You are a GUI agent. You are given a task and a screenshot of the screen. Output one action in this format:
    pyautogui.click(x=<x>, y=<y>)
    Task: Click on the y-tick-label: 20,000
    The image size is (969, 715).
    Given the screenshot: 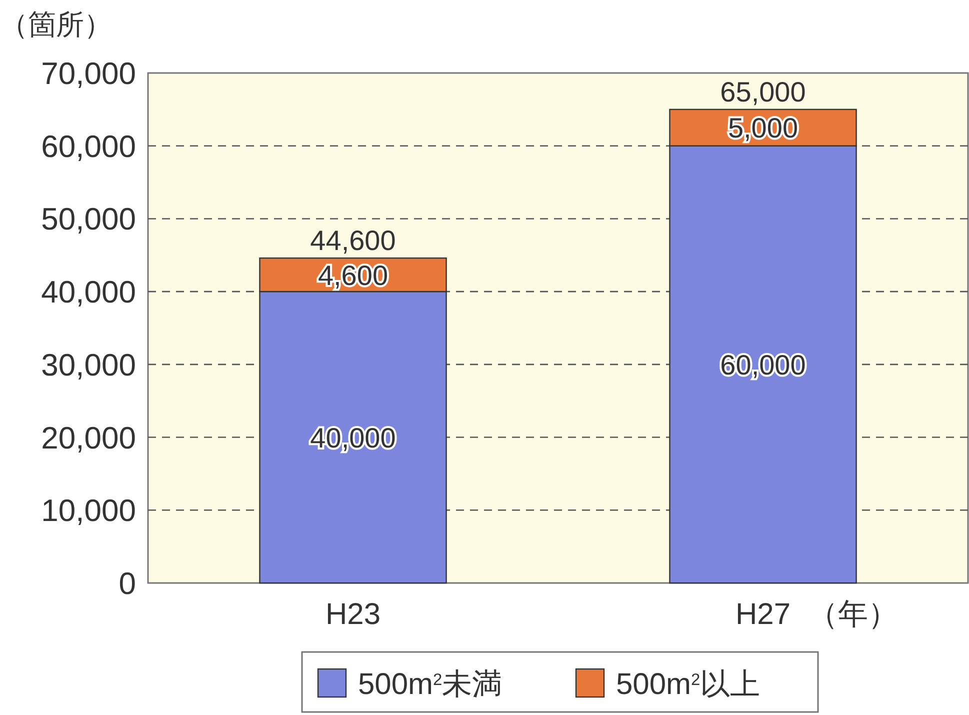 What is the action you would take?
    pyautogui.click(x=88, y=438)
    